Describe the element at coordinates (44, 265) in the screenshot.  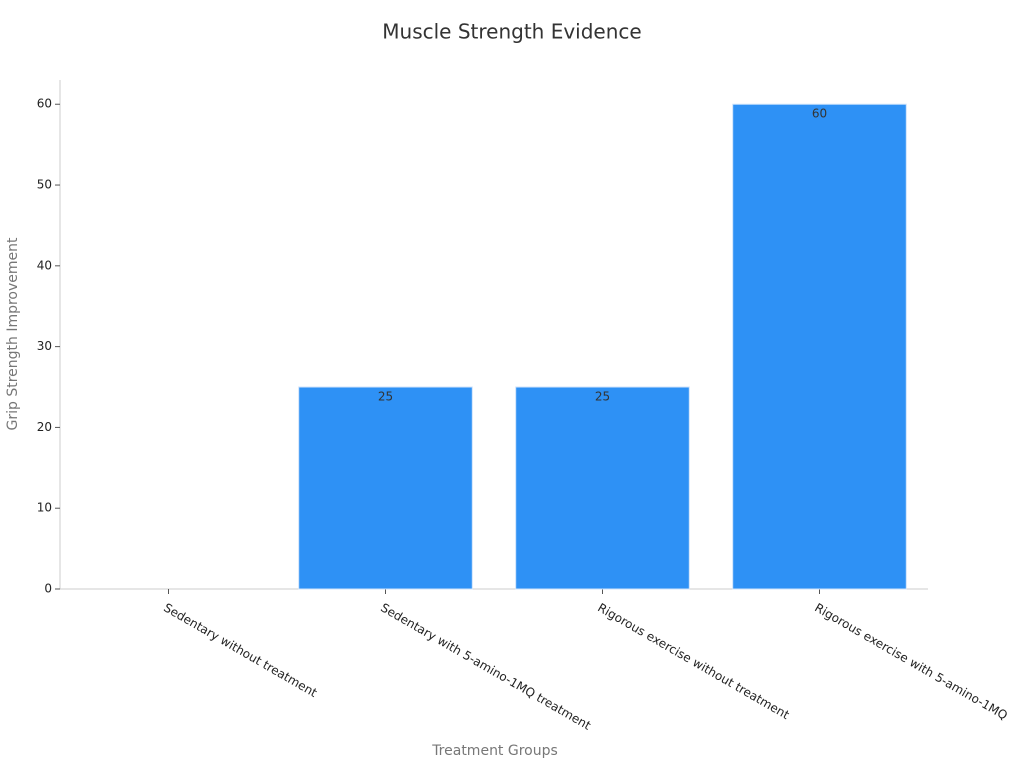
I see `y-tick-label: 40` at that location.